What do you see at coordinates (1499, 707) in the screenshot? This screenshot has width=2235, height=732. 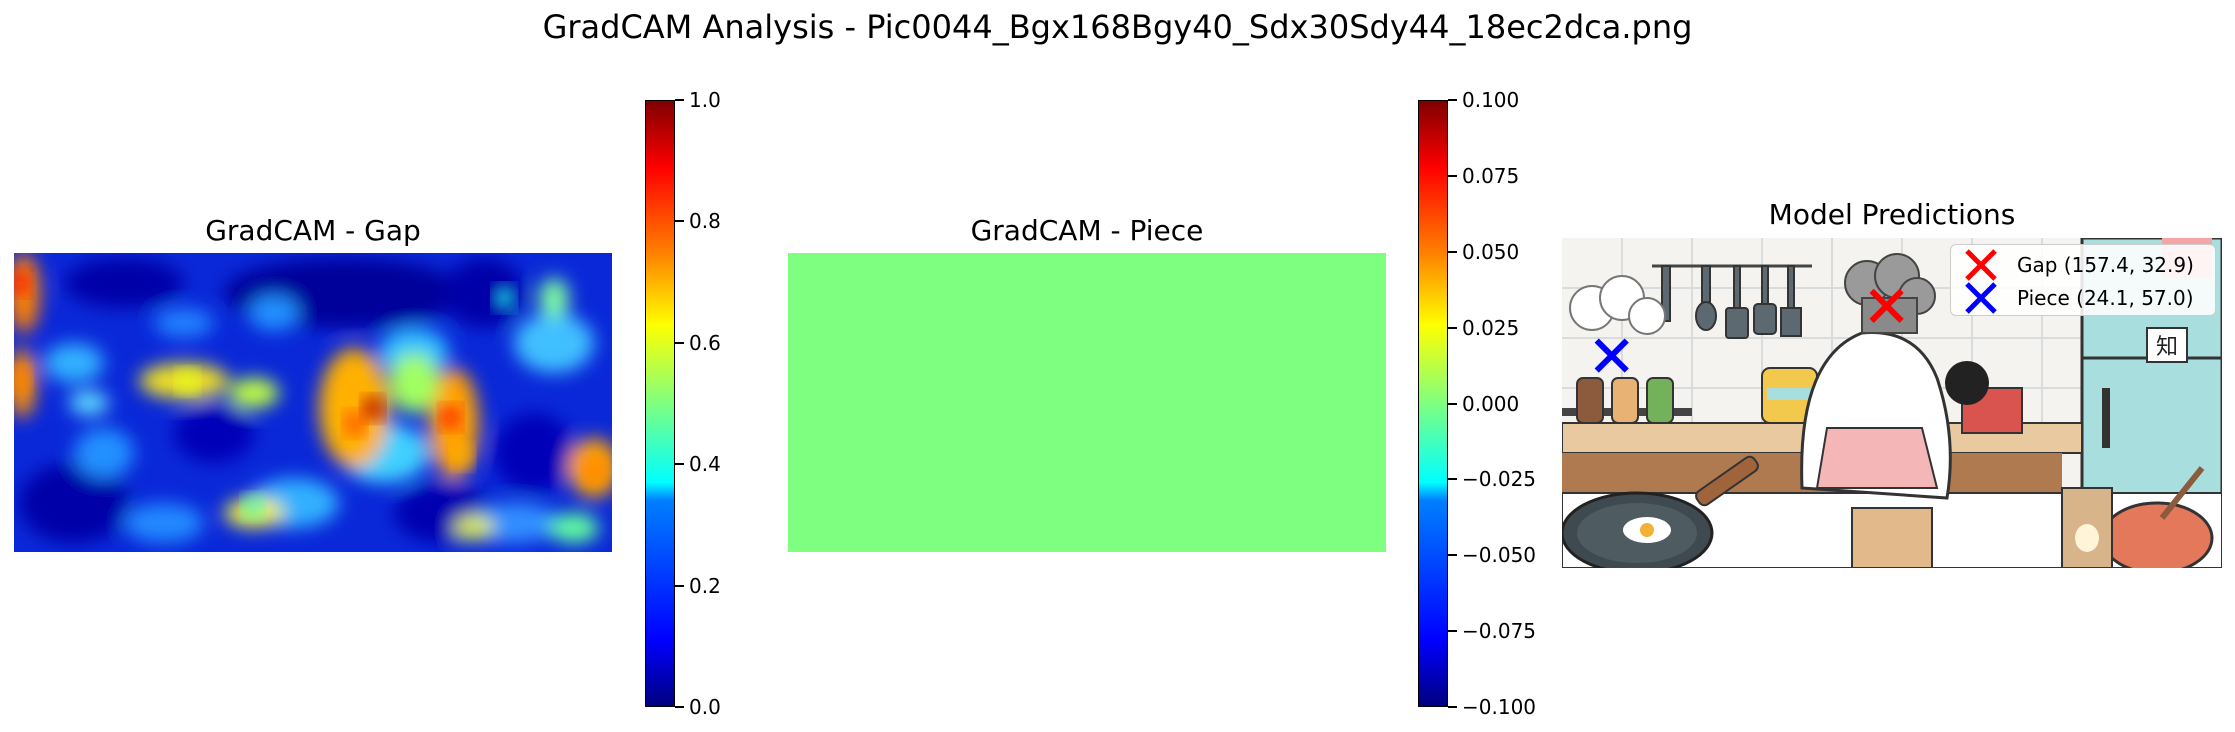 I see `colorbar-tick-label: −0.100` at bounding box center [1499, 707].